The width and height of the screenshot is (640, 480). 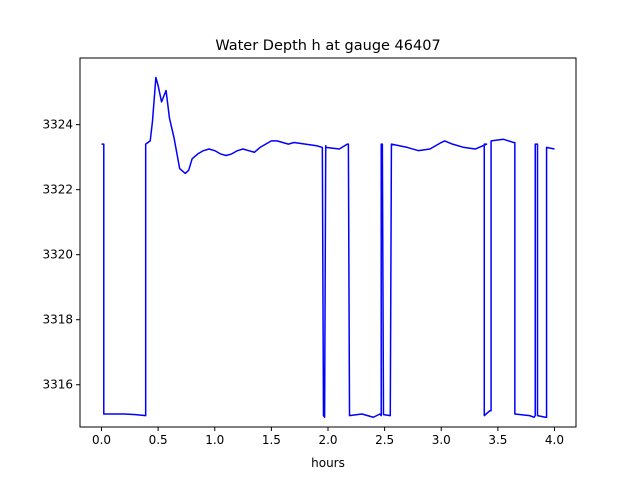 What do you see at coordinates (57, 385) in the screenshot?
I see `y-tick-label: 3316` at bounding box center [57, 385].